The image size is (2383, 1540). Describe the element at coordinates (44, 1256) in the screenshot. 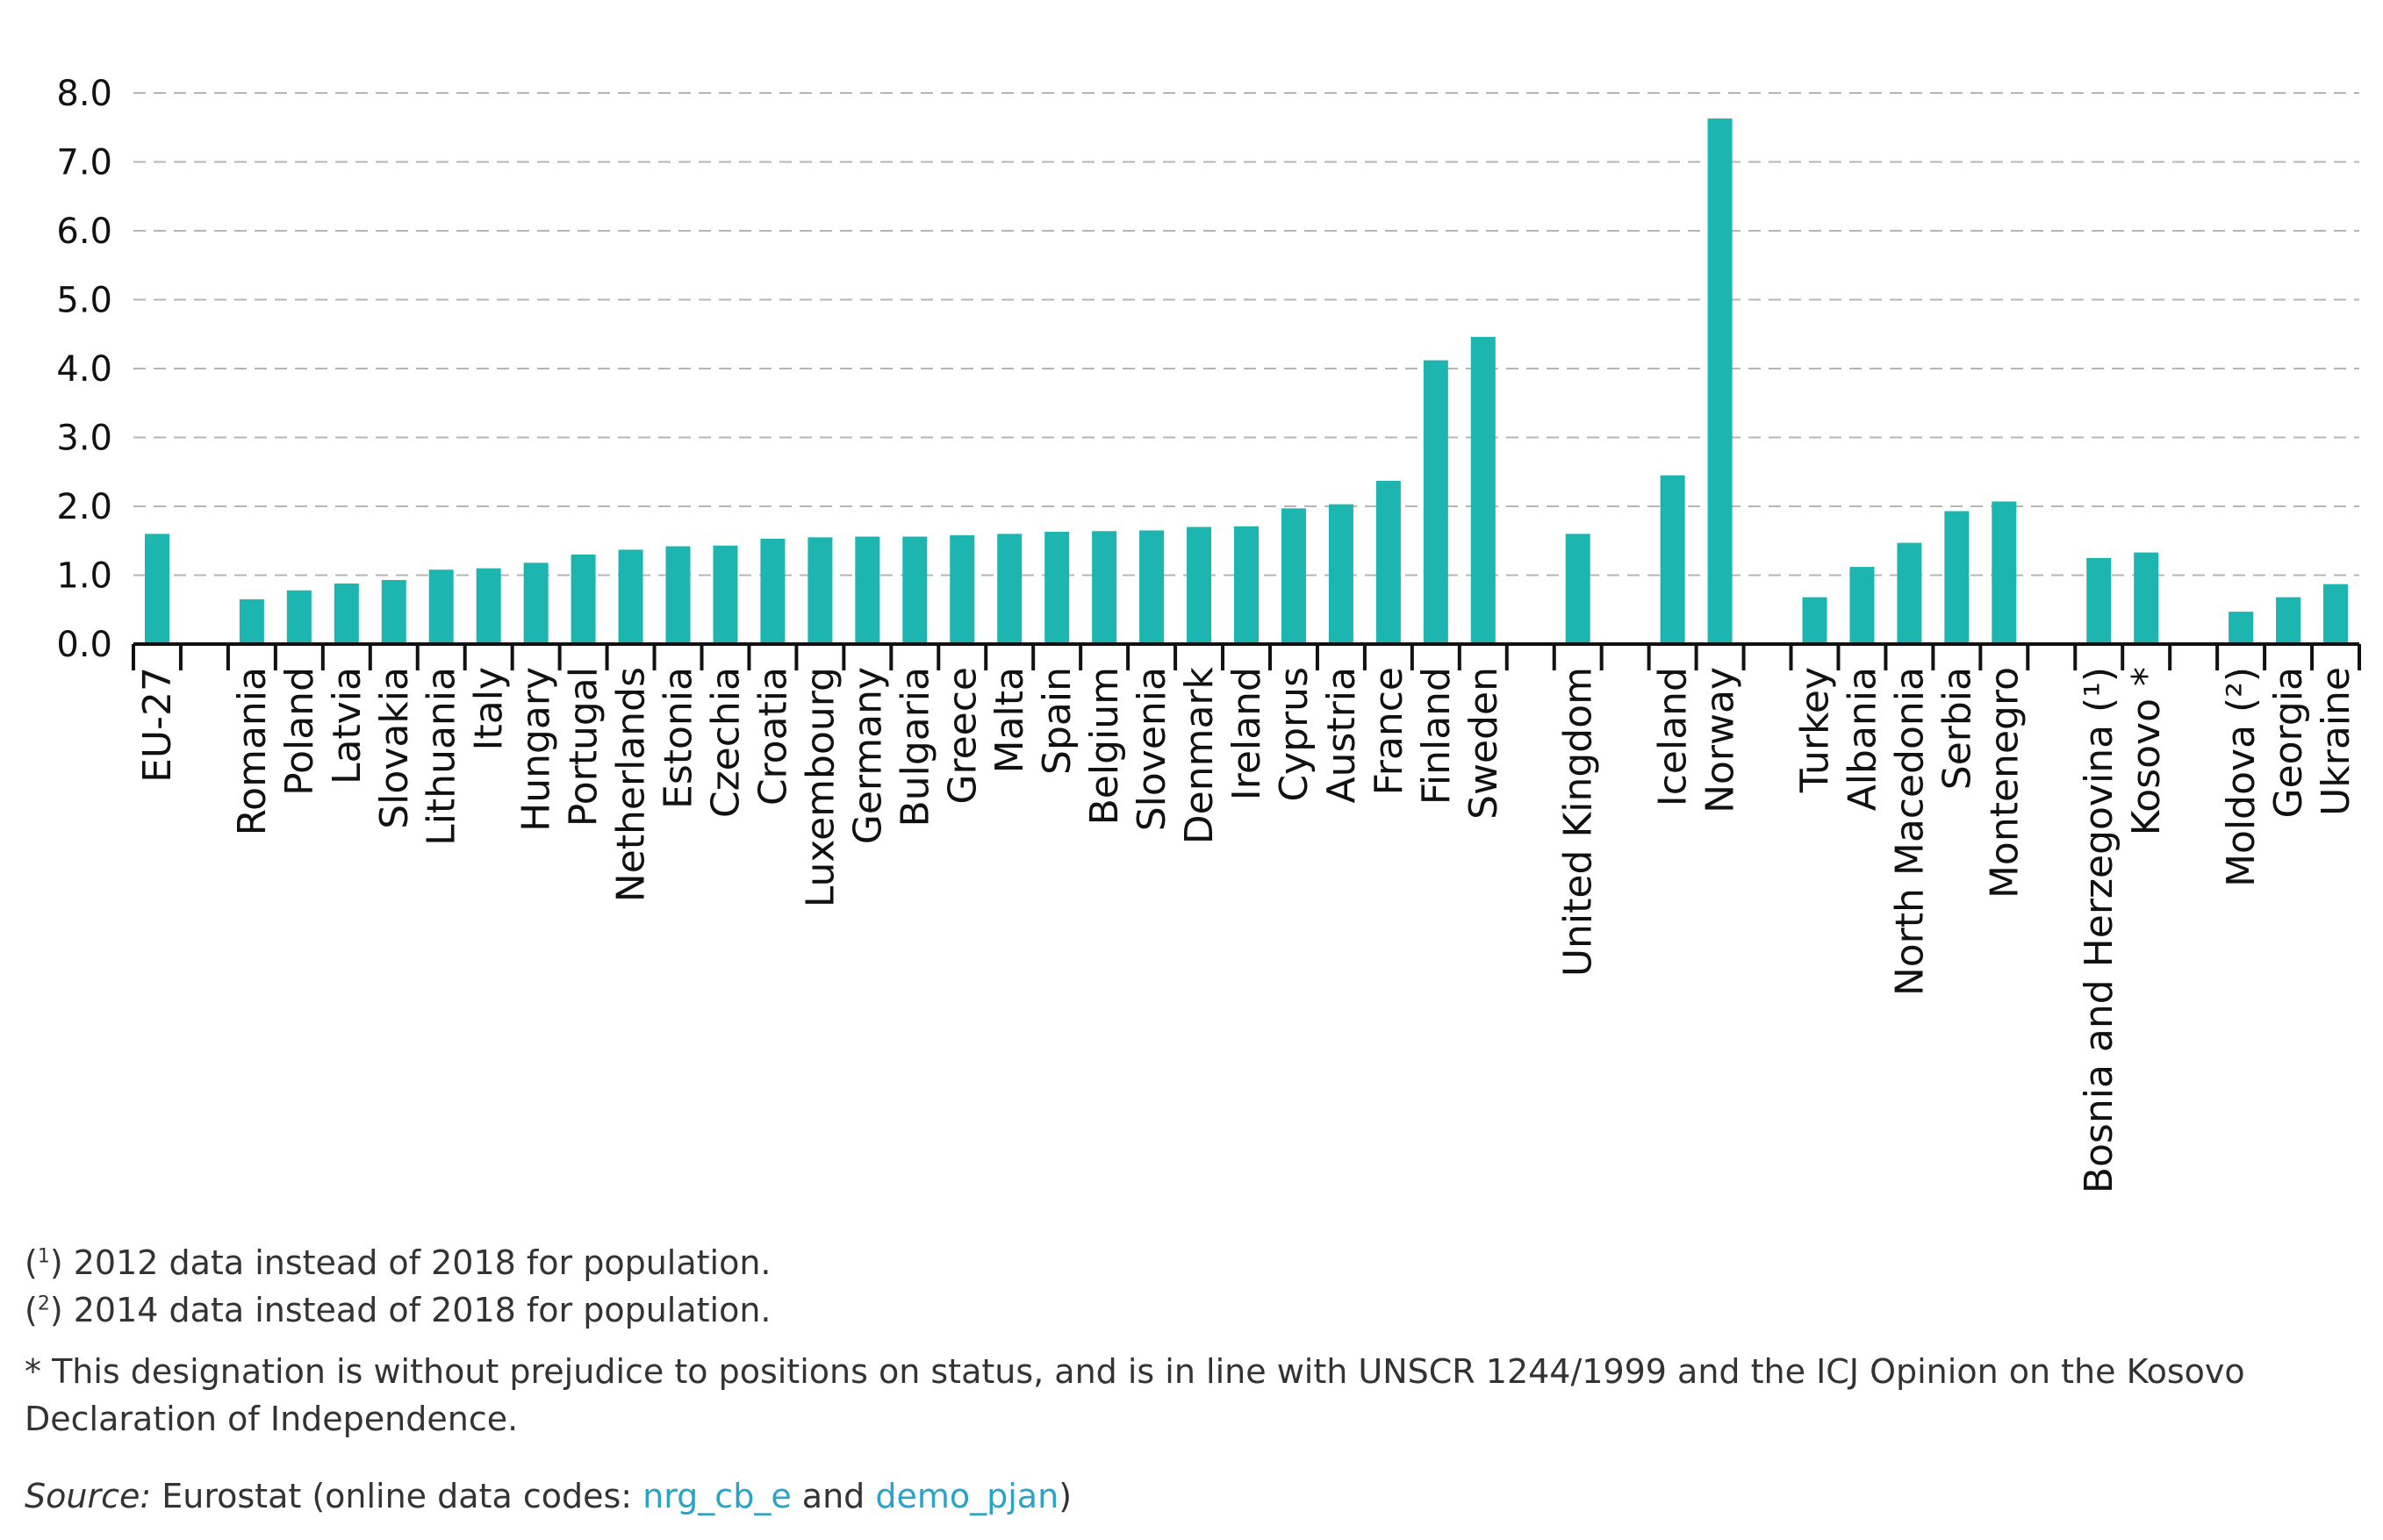

I see `footnote-1-mark: 1` at that location.